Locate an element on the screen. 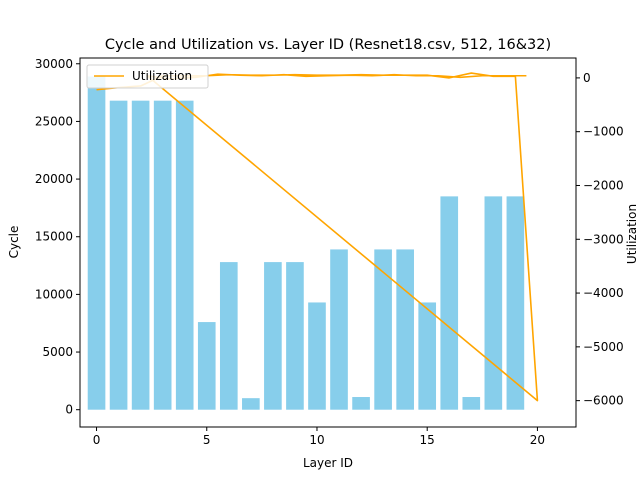  x-axis: 0 5 10 15 20 is located at coordinates (319, 437).